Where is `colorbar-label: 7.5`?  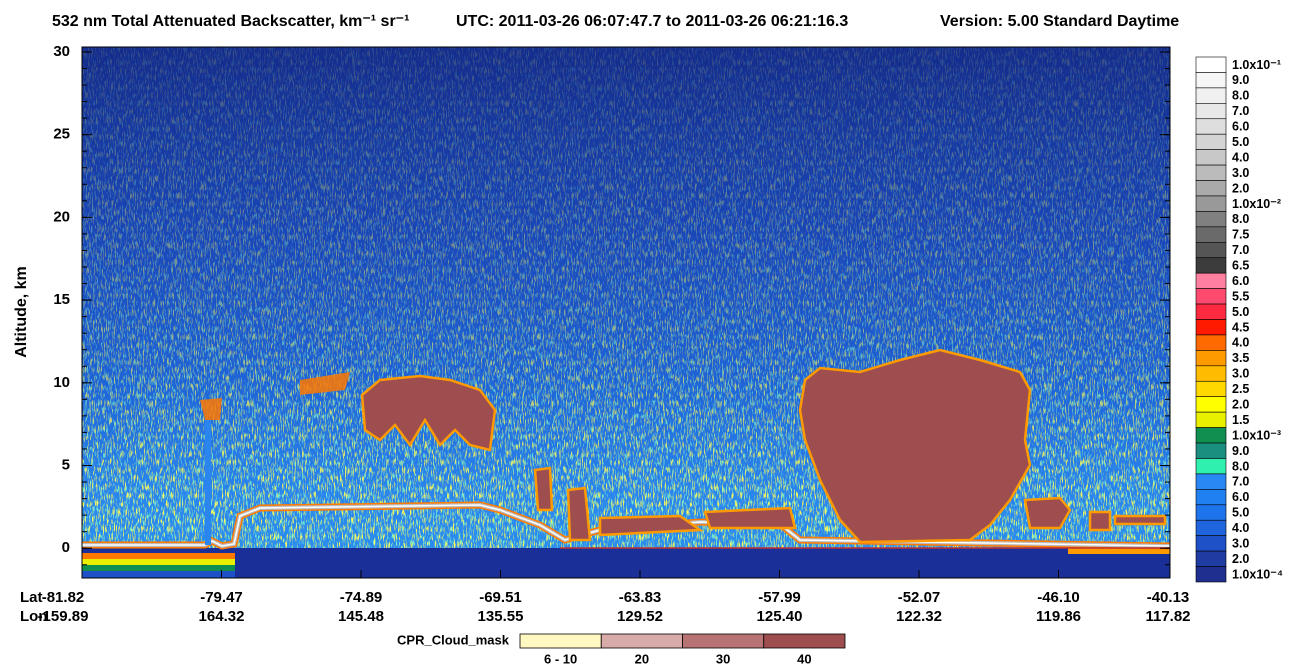
colorbar-label: 7.5 is located at coordinates (1240, 235).